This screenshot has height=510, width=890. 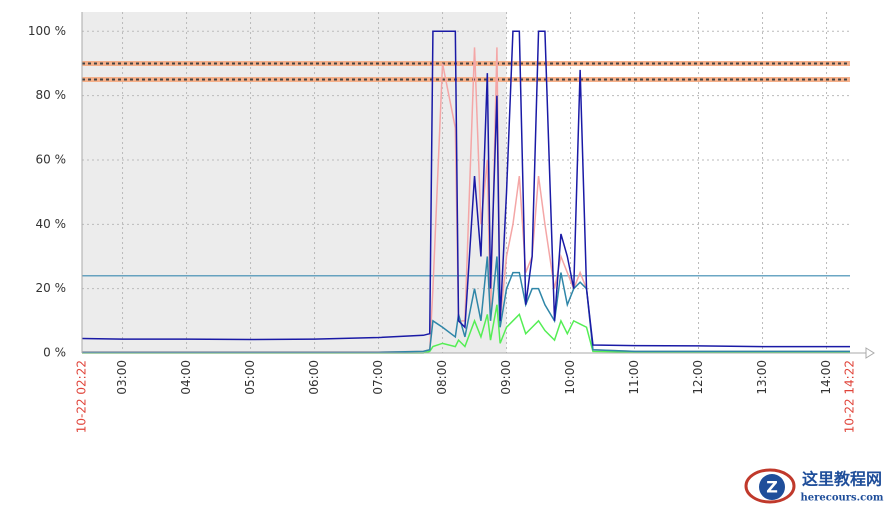 I want to click on x-end-label: 10-22 02:22, so click(x=82, y=396).